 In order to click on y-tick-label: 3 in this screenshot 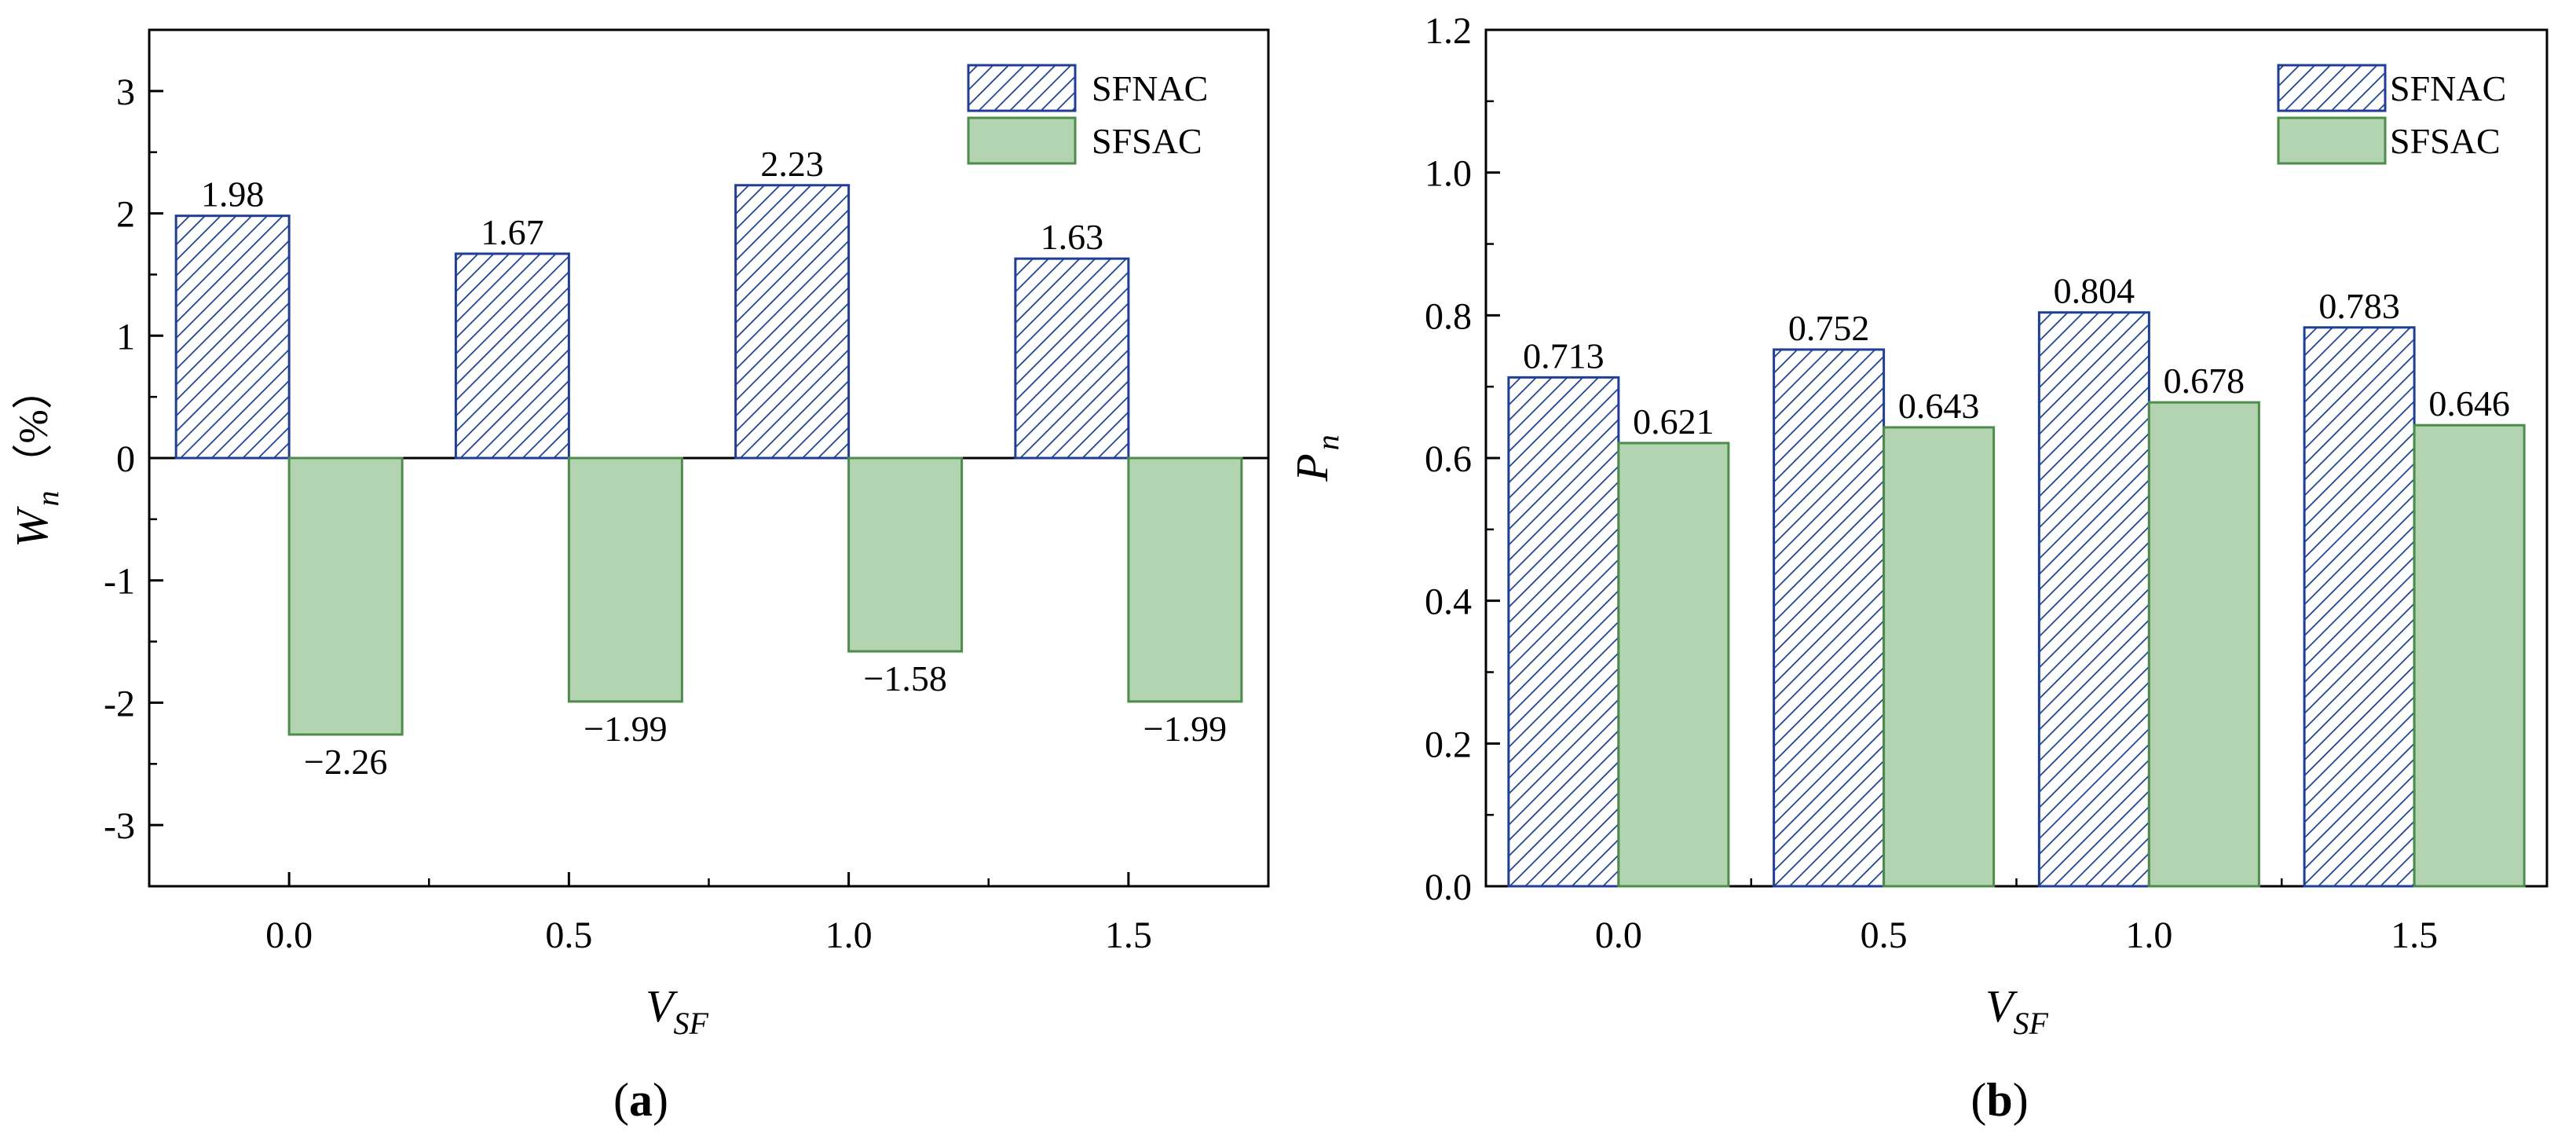, I will do `click(125, 92)`.